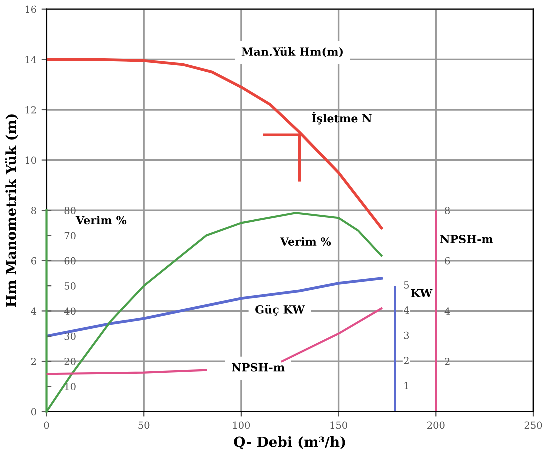  Describe the element at coordinates (339, 426) in the screenshot. I see `x-tick-label: 150` at that location.